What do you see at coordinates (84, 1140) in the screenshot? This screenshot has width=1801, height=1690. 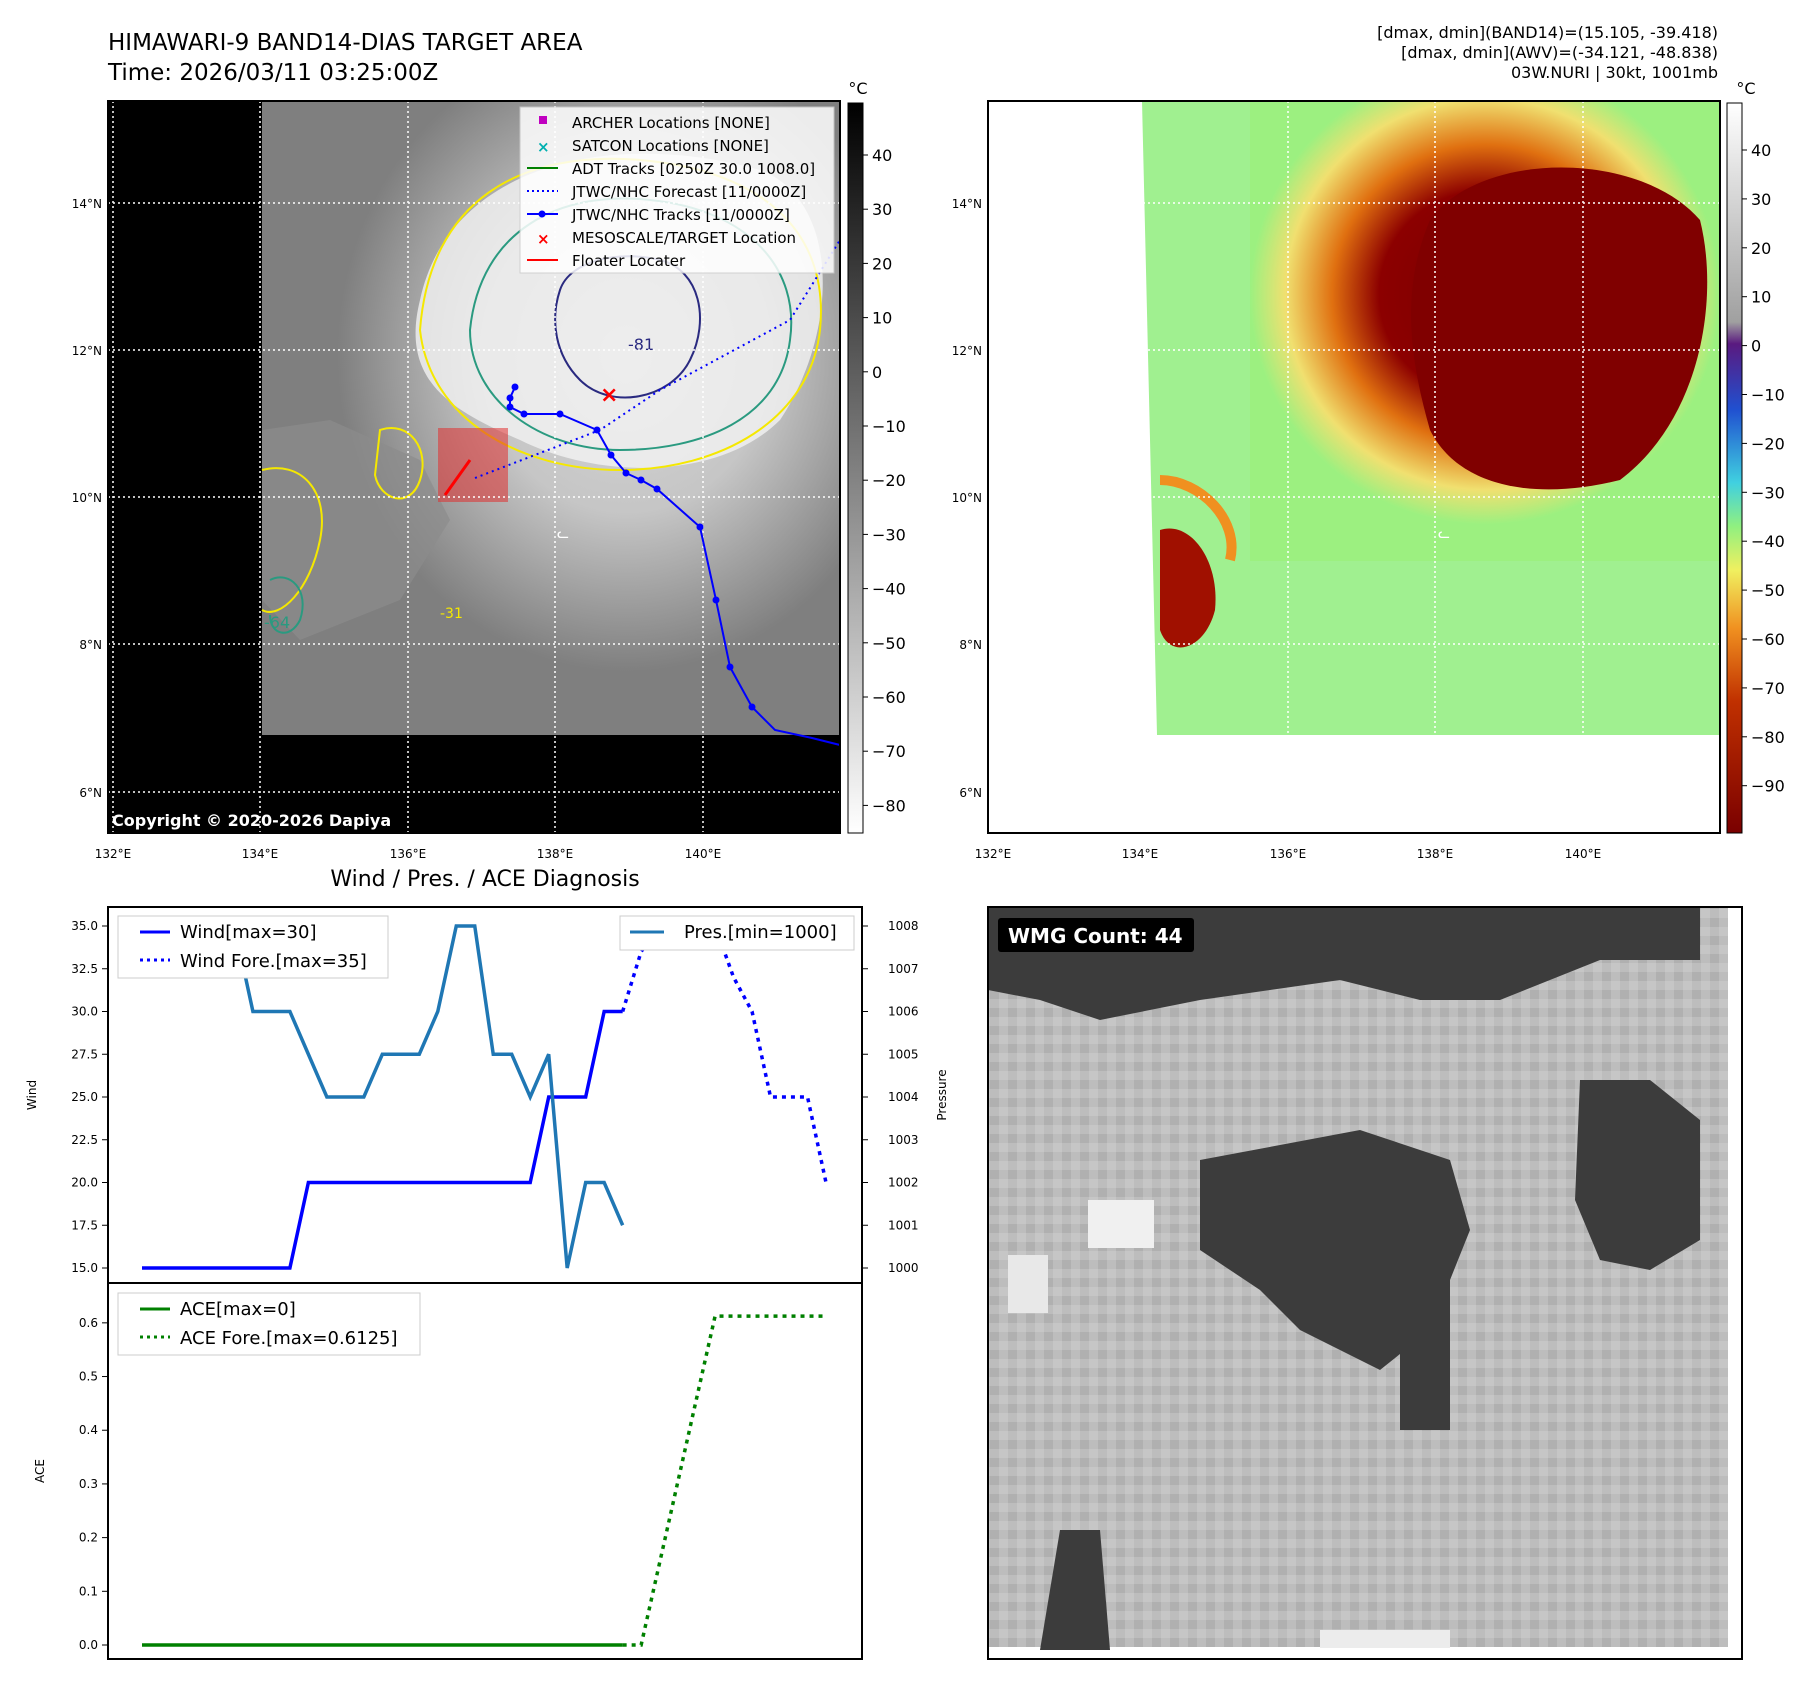 I see `wind-y-tick-label: 22.5` at bounding box center [84, 1140].